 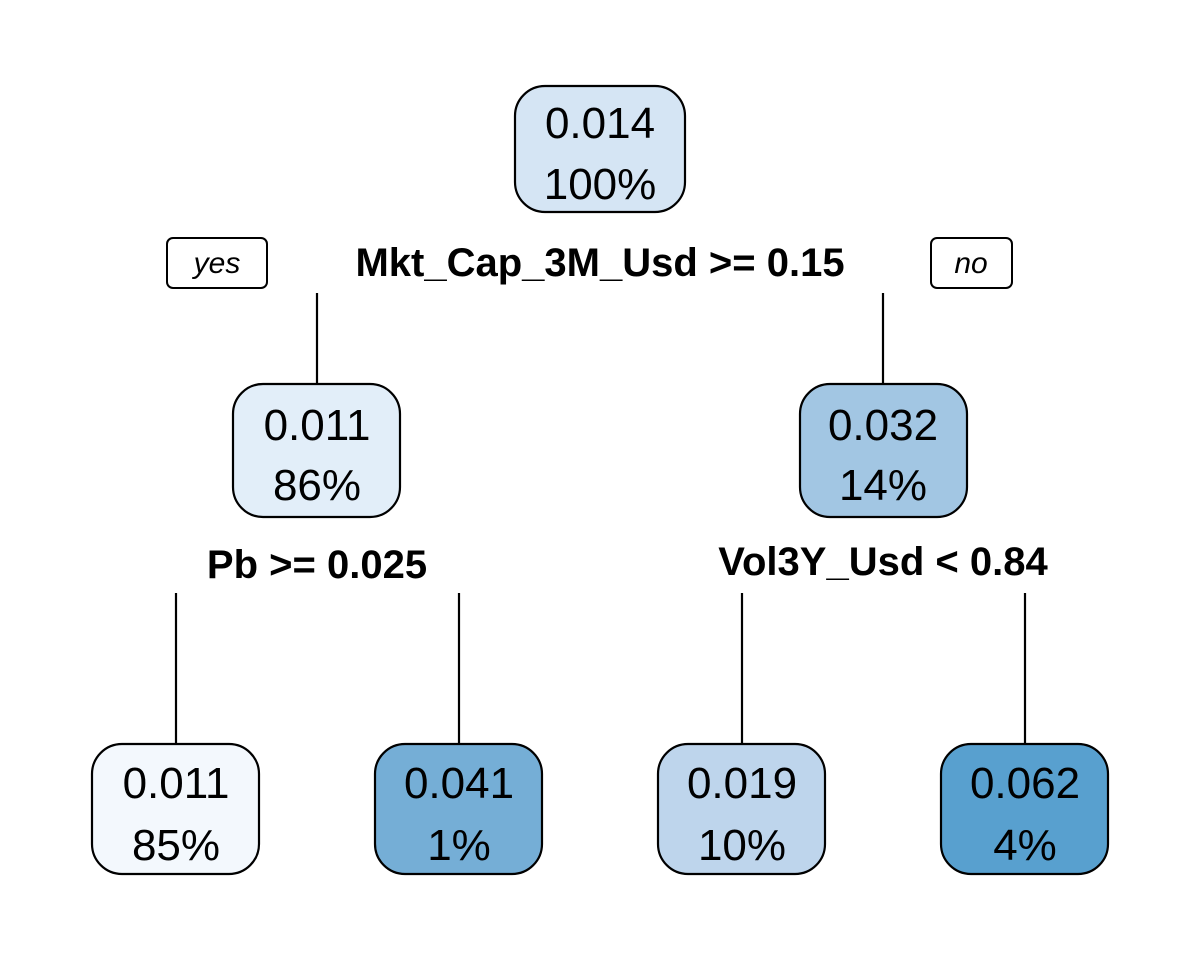 I want to click on root-node: 0.014 100%, so click(x=600, y=149).